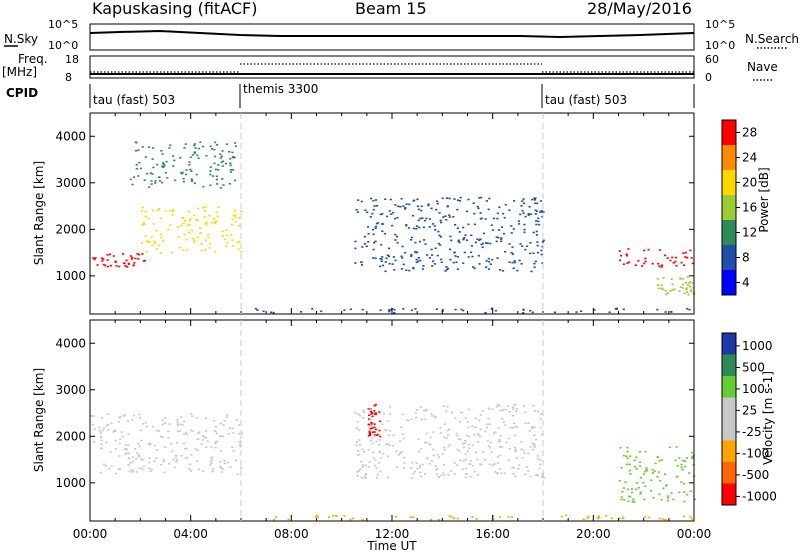  Describe the element at coordinates (746, 258) in the screenshot. I see `colorbar-tick-label: 8` at that location.